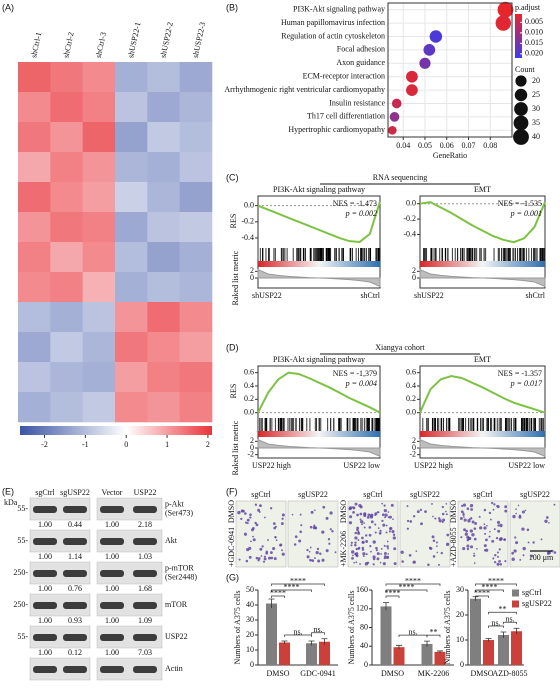  Describe the element at coordinates (541, 557) in the screenshot. I see `scale-bar-label: 100 μm` at that location.